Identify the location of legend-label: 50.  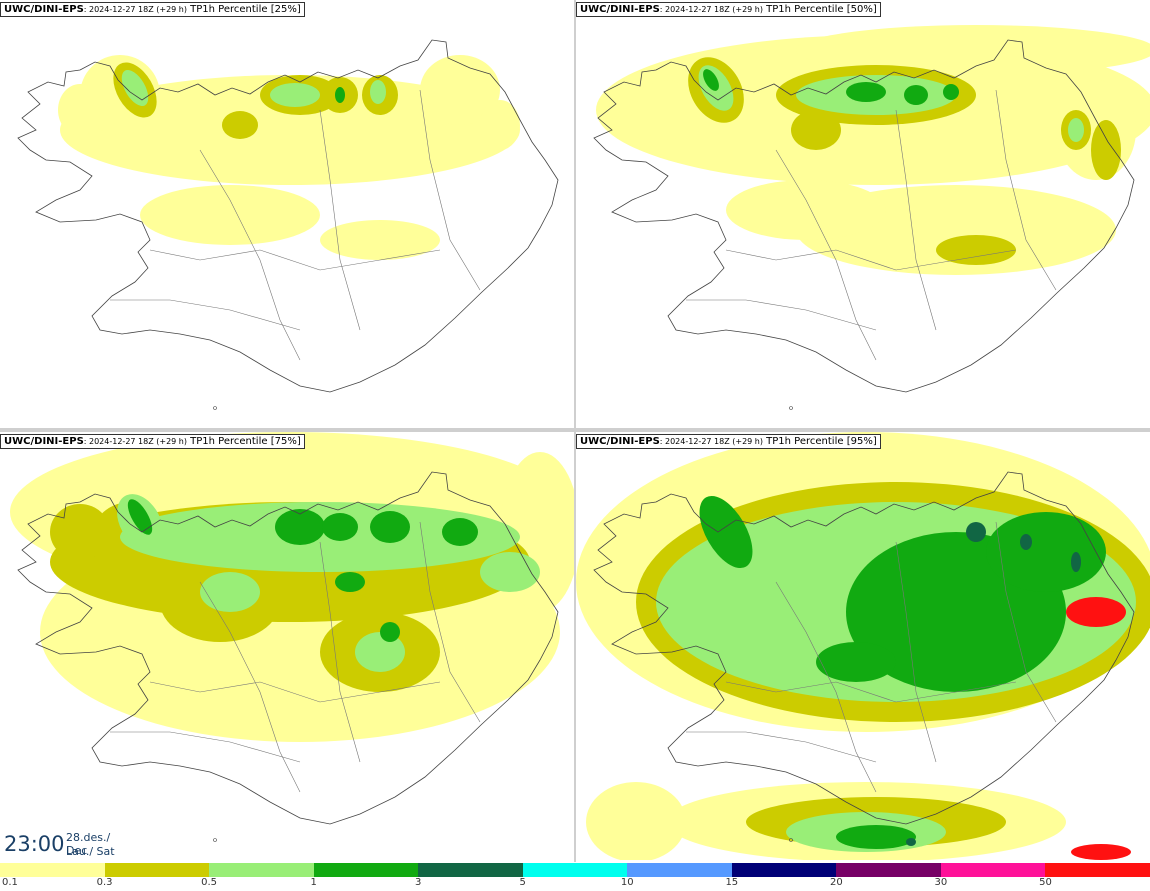
(1045, 882).